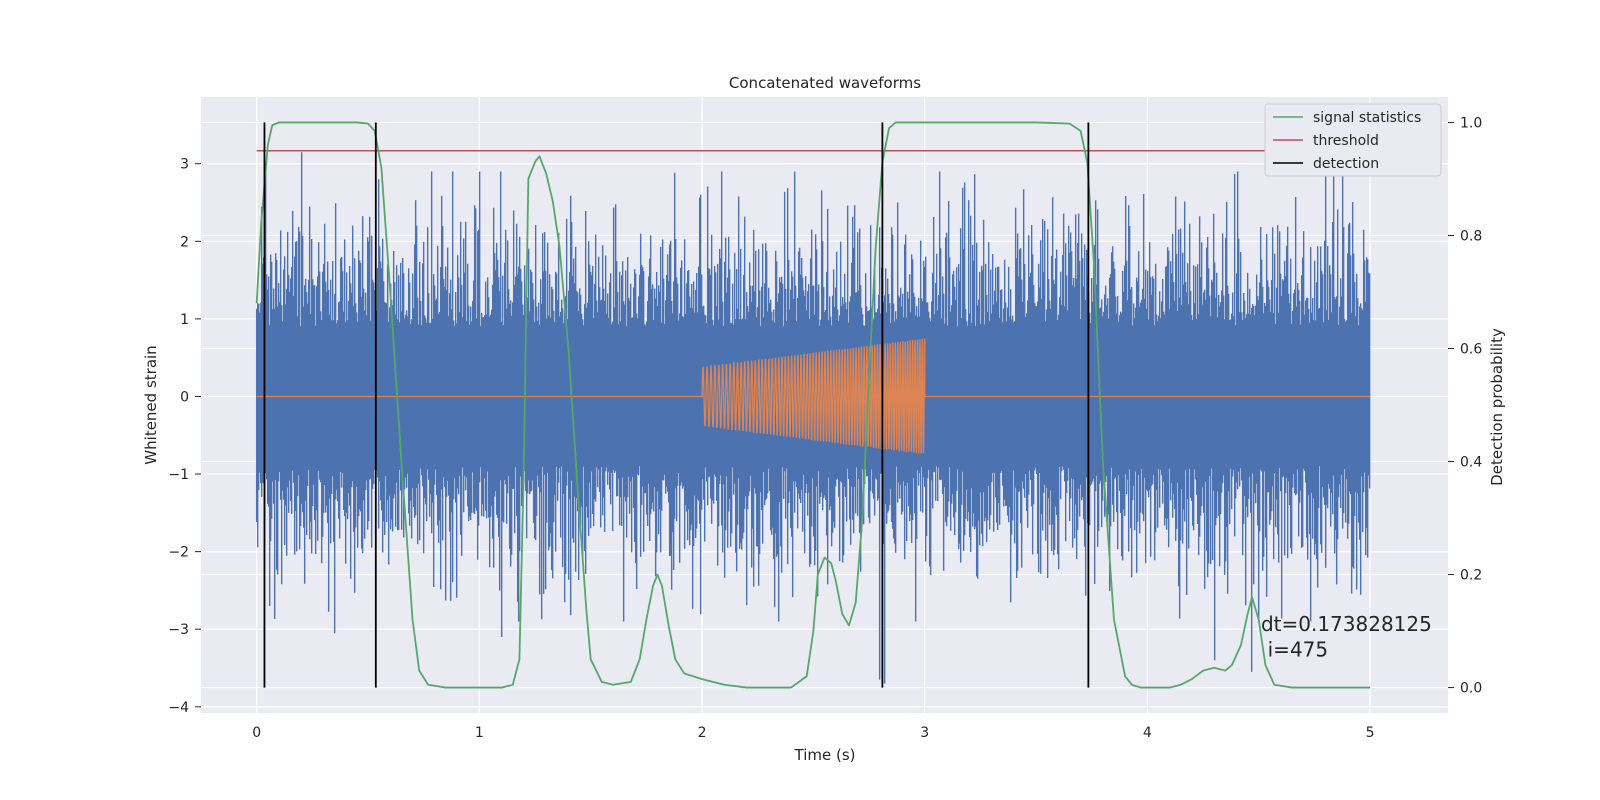 This screenshot has width=1600, height=800. What do you see at coordinates (184, 320) in the screenshot?
I see `y-tick-label: 1` at bounding box center [184, 320].